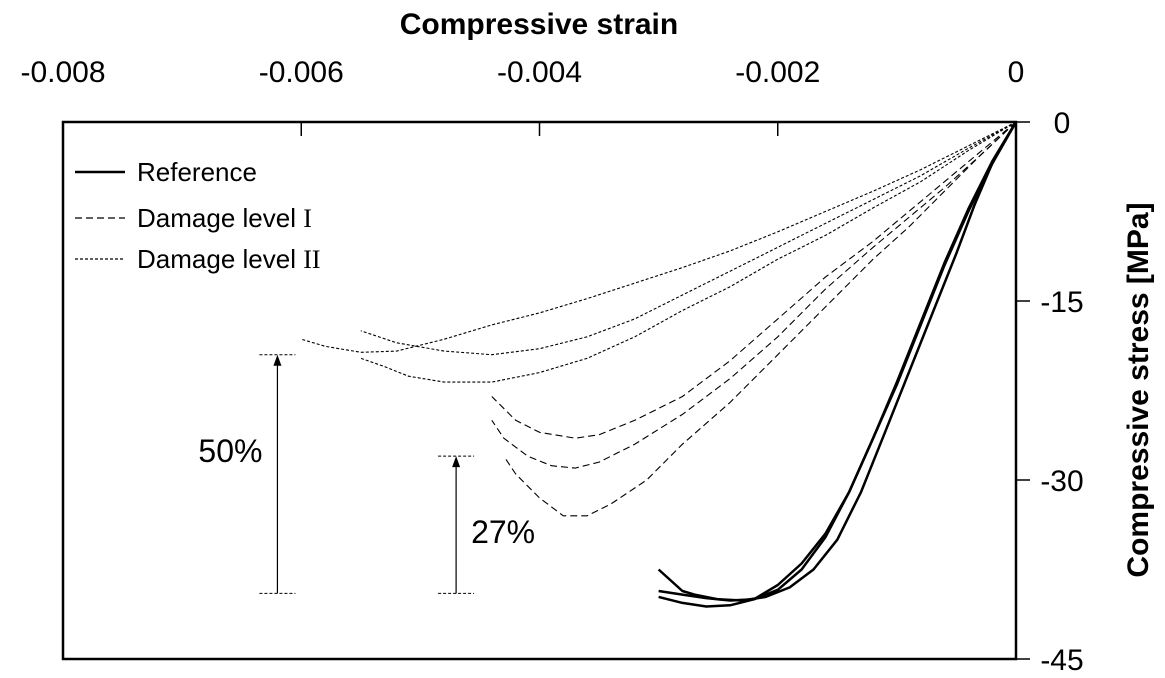 The image size is (1165, 678). What do you see at coordinates (229, 259) in the screenshot?
I see `legend-label-damage-level-2: Damage level II` at bounding box center [229, 259].